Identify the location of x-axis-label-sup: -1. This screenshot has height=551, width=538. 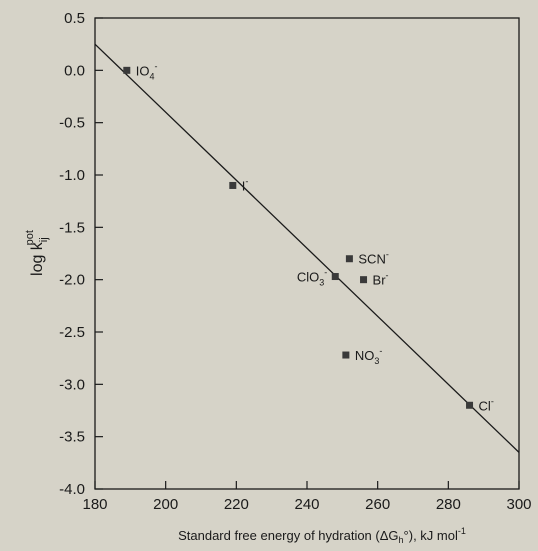
(462, 531).